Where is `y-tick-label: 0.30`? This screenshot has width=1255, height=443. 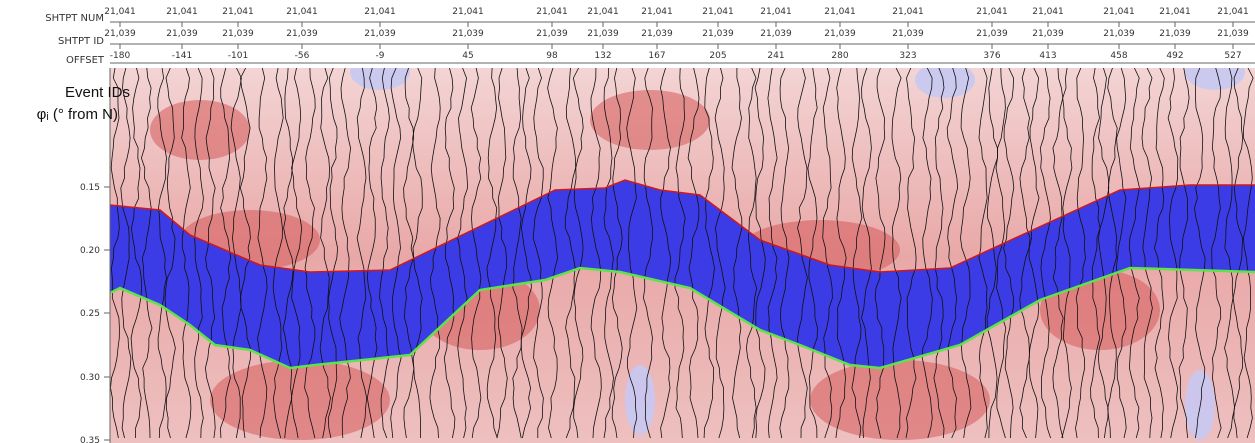 y-tick-label: 0.30 is located at coordinates (90, 378).